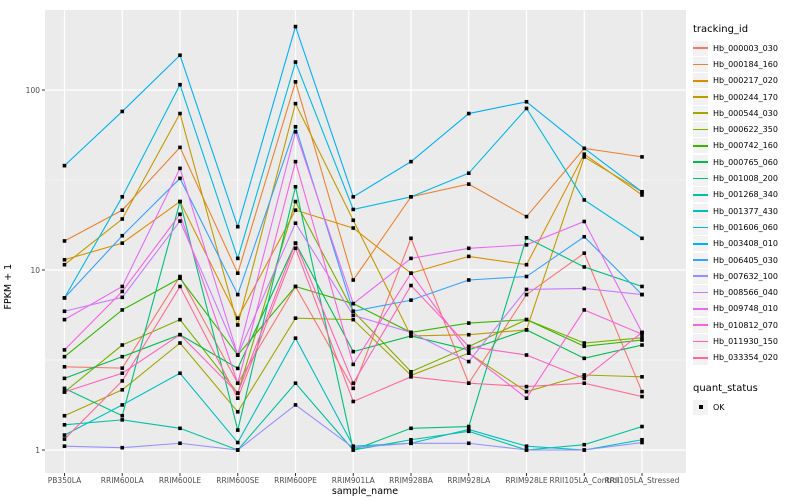 The image size is (800, 500). I want to click on legend-item-Hb_001606_060: Hb_001606_060, so click(746, 227).